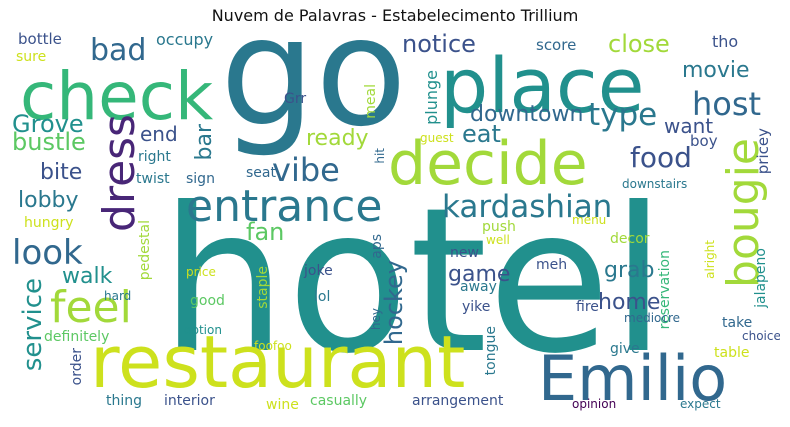 This screenshot has height=427, width=790. I want to click on word: yike, so click(476, 307).